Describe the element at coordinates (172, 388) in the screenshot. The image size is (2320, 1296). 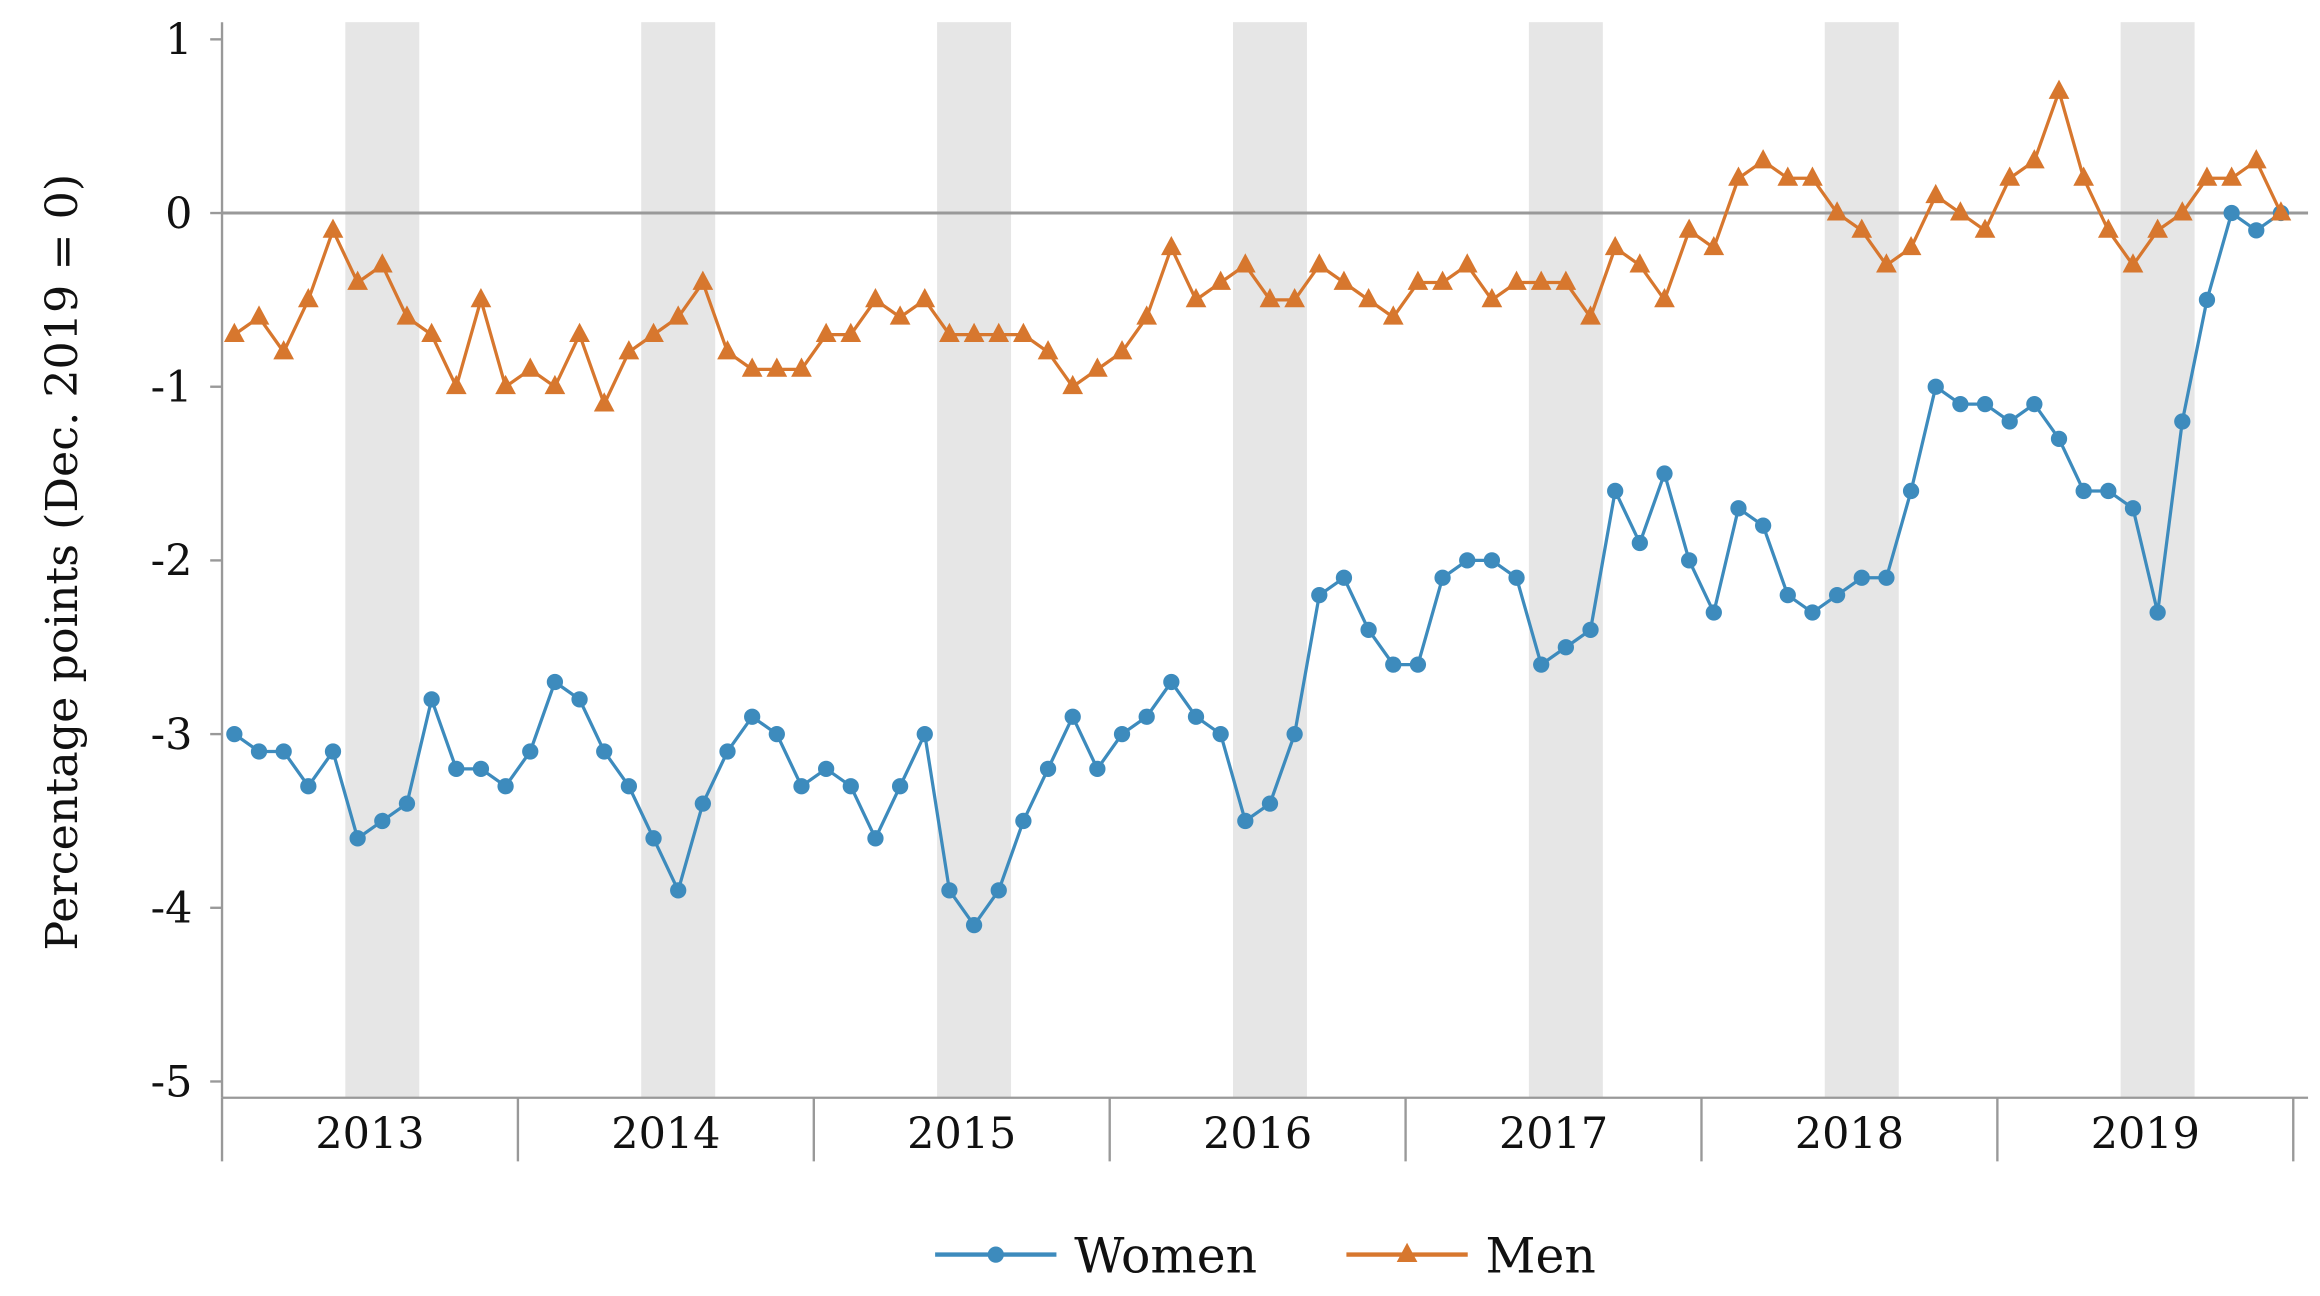
I see `y-tick-label: -1` at that location.